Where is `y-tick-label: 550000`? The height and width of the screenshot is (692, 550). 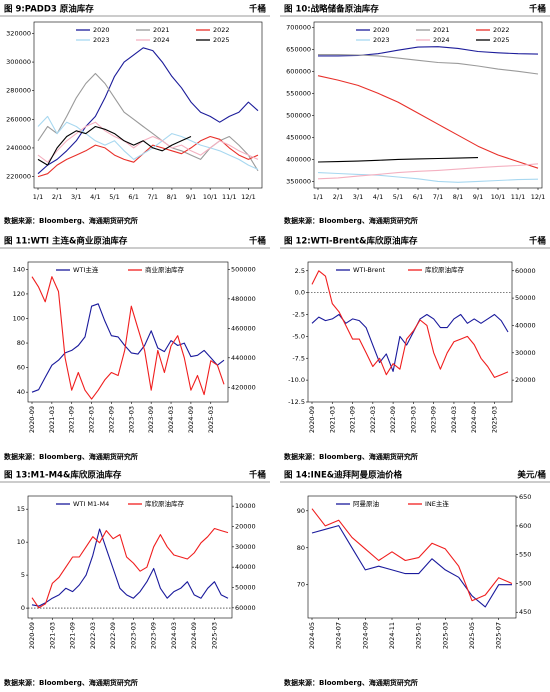 y-tick-label: 550000 is located at coordinates (298, 93).